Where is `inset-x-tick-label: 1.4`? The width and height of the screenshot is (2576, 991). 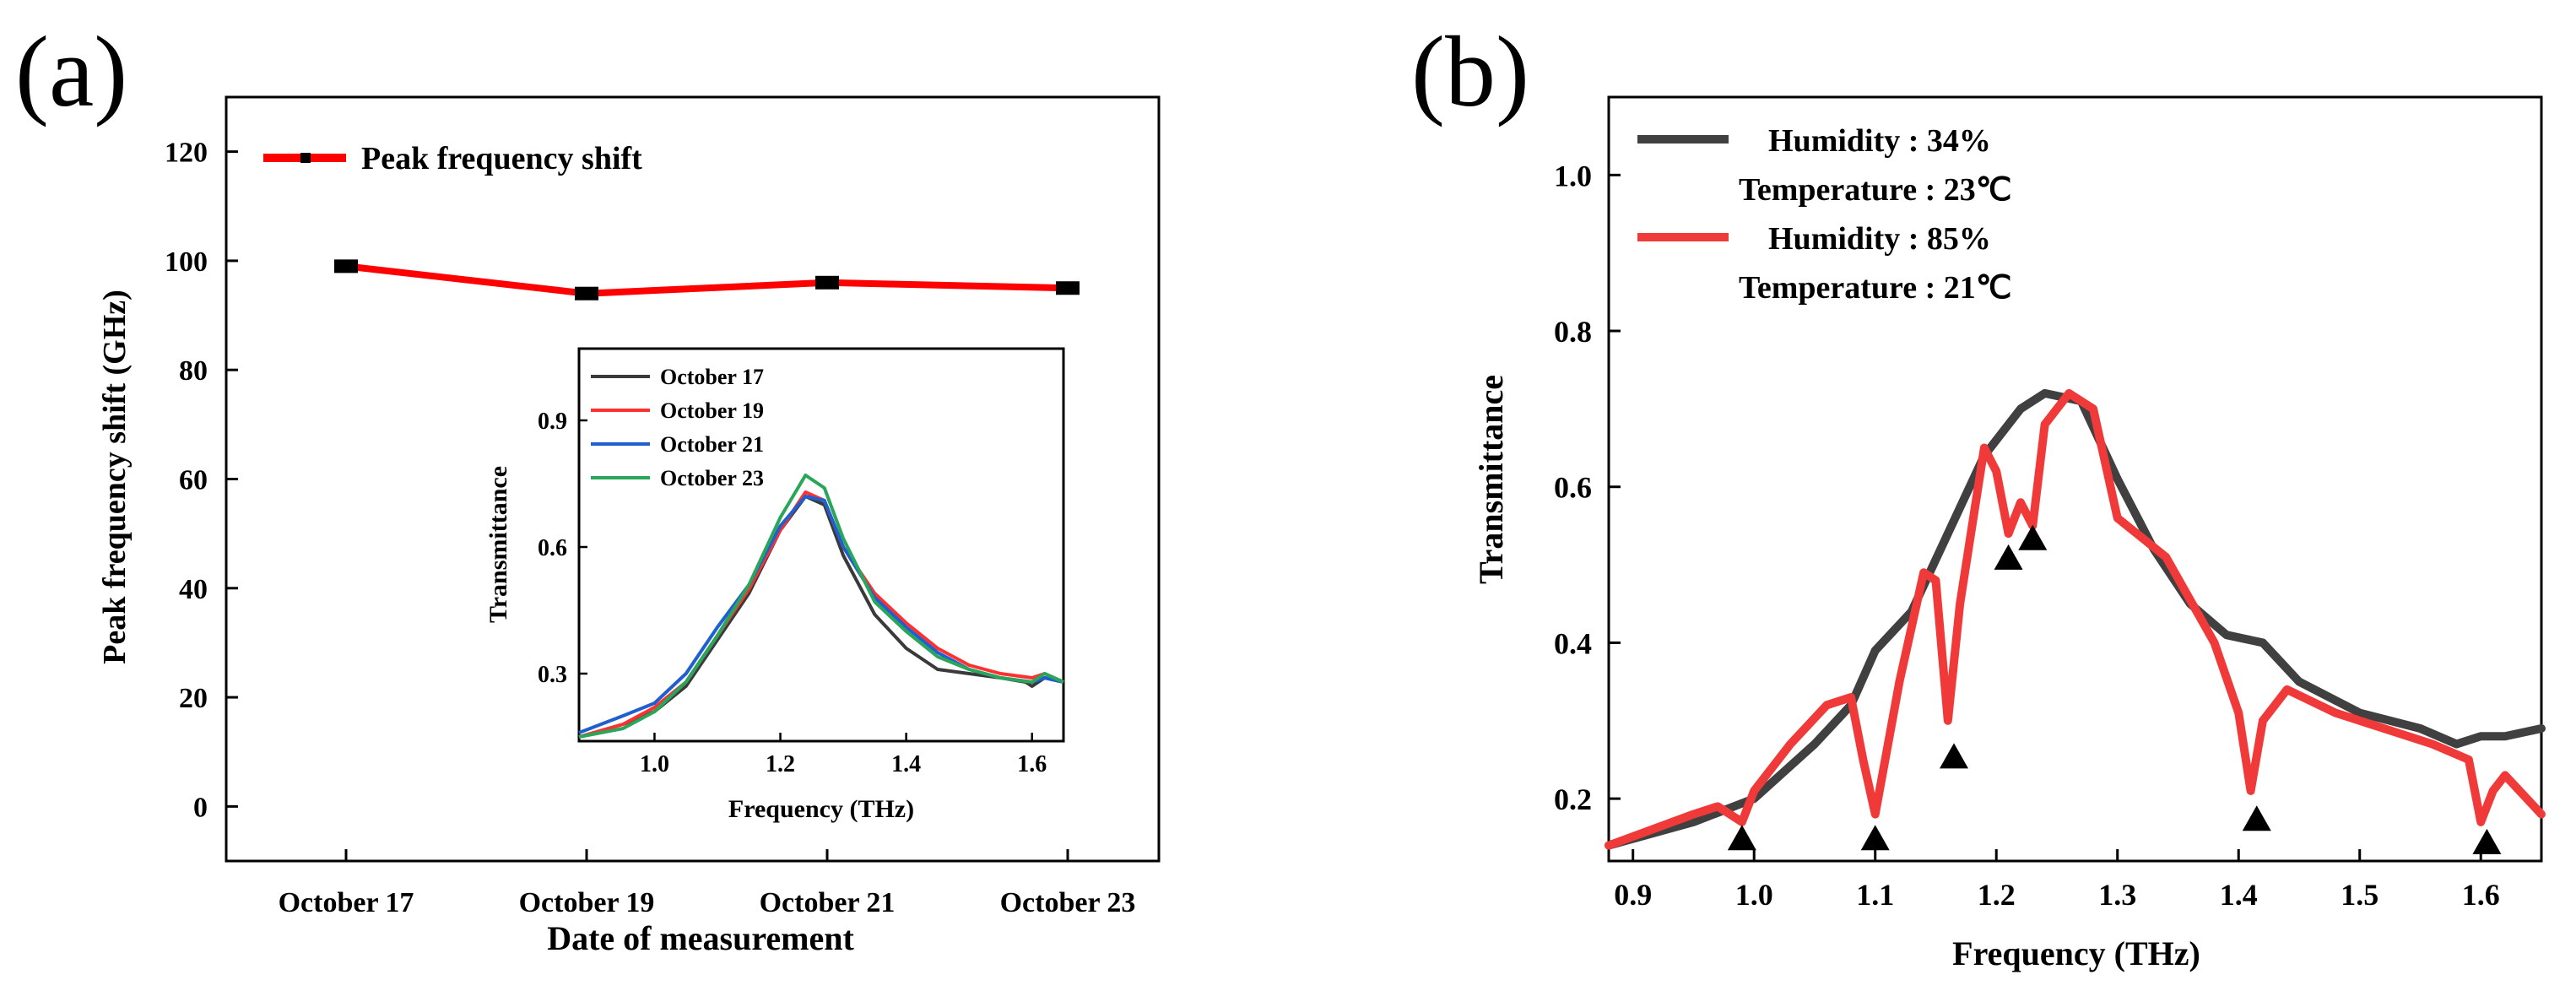 inset-x-tick-label: 1.4 is located at coordinates (906, 764).